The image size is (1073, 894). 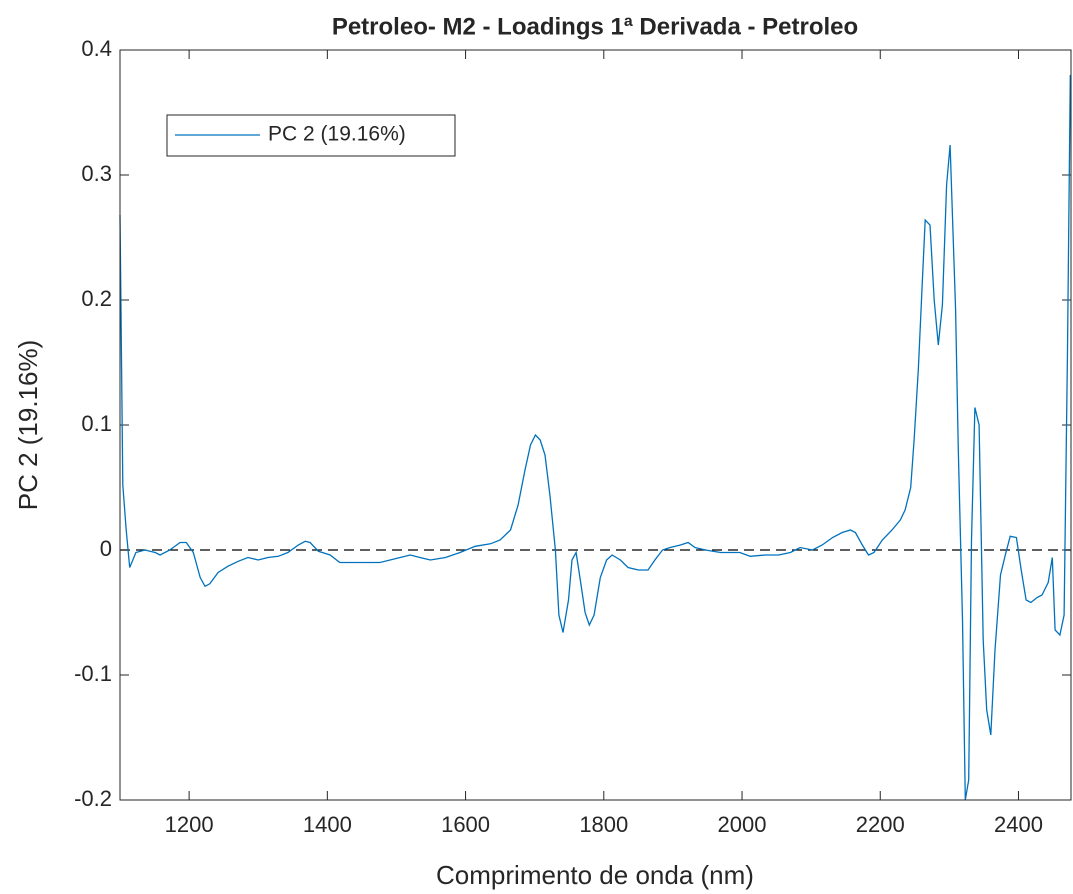 What do you see at coordinates (327, 824) in the screenshot?
I see `x-tick-label: 1400` at bounding box center [327, 824].